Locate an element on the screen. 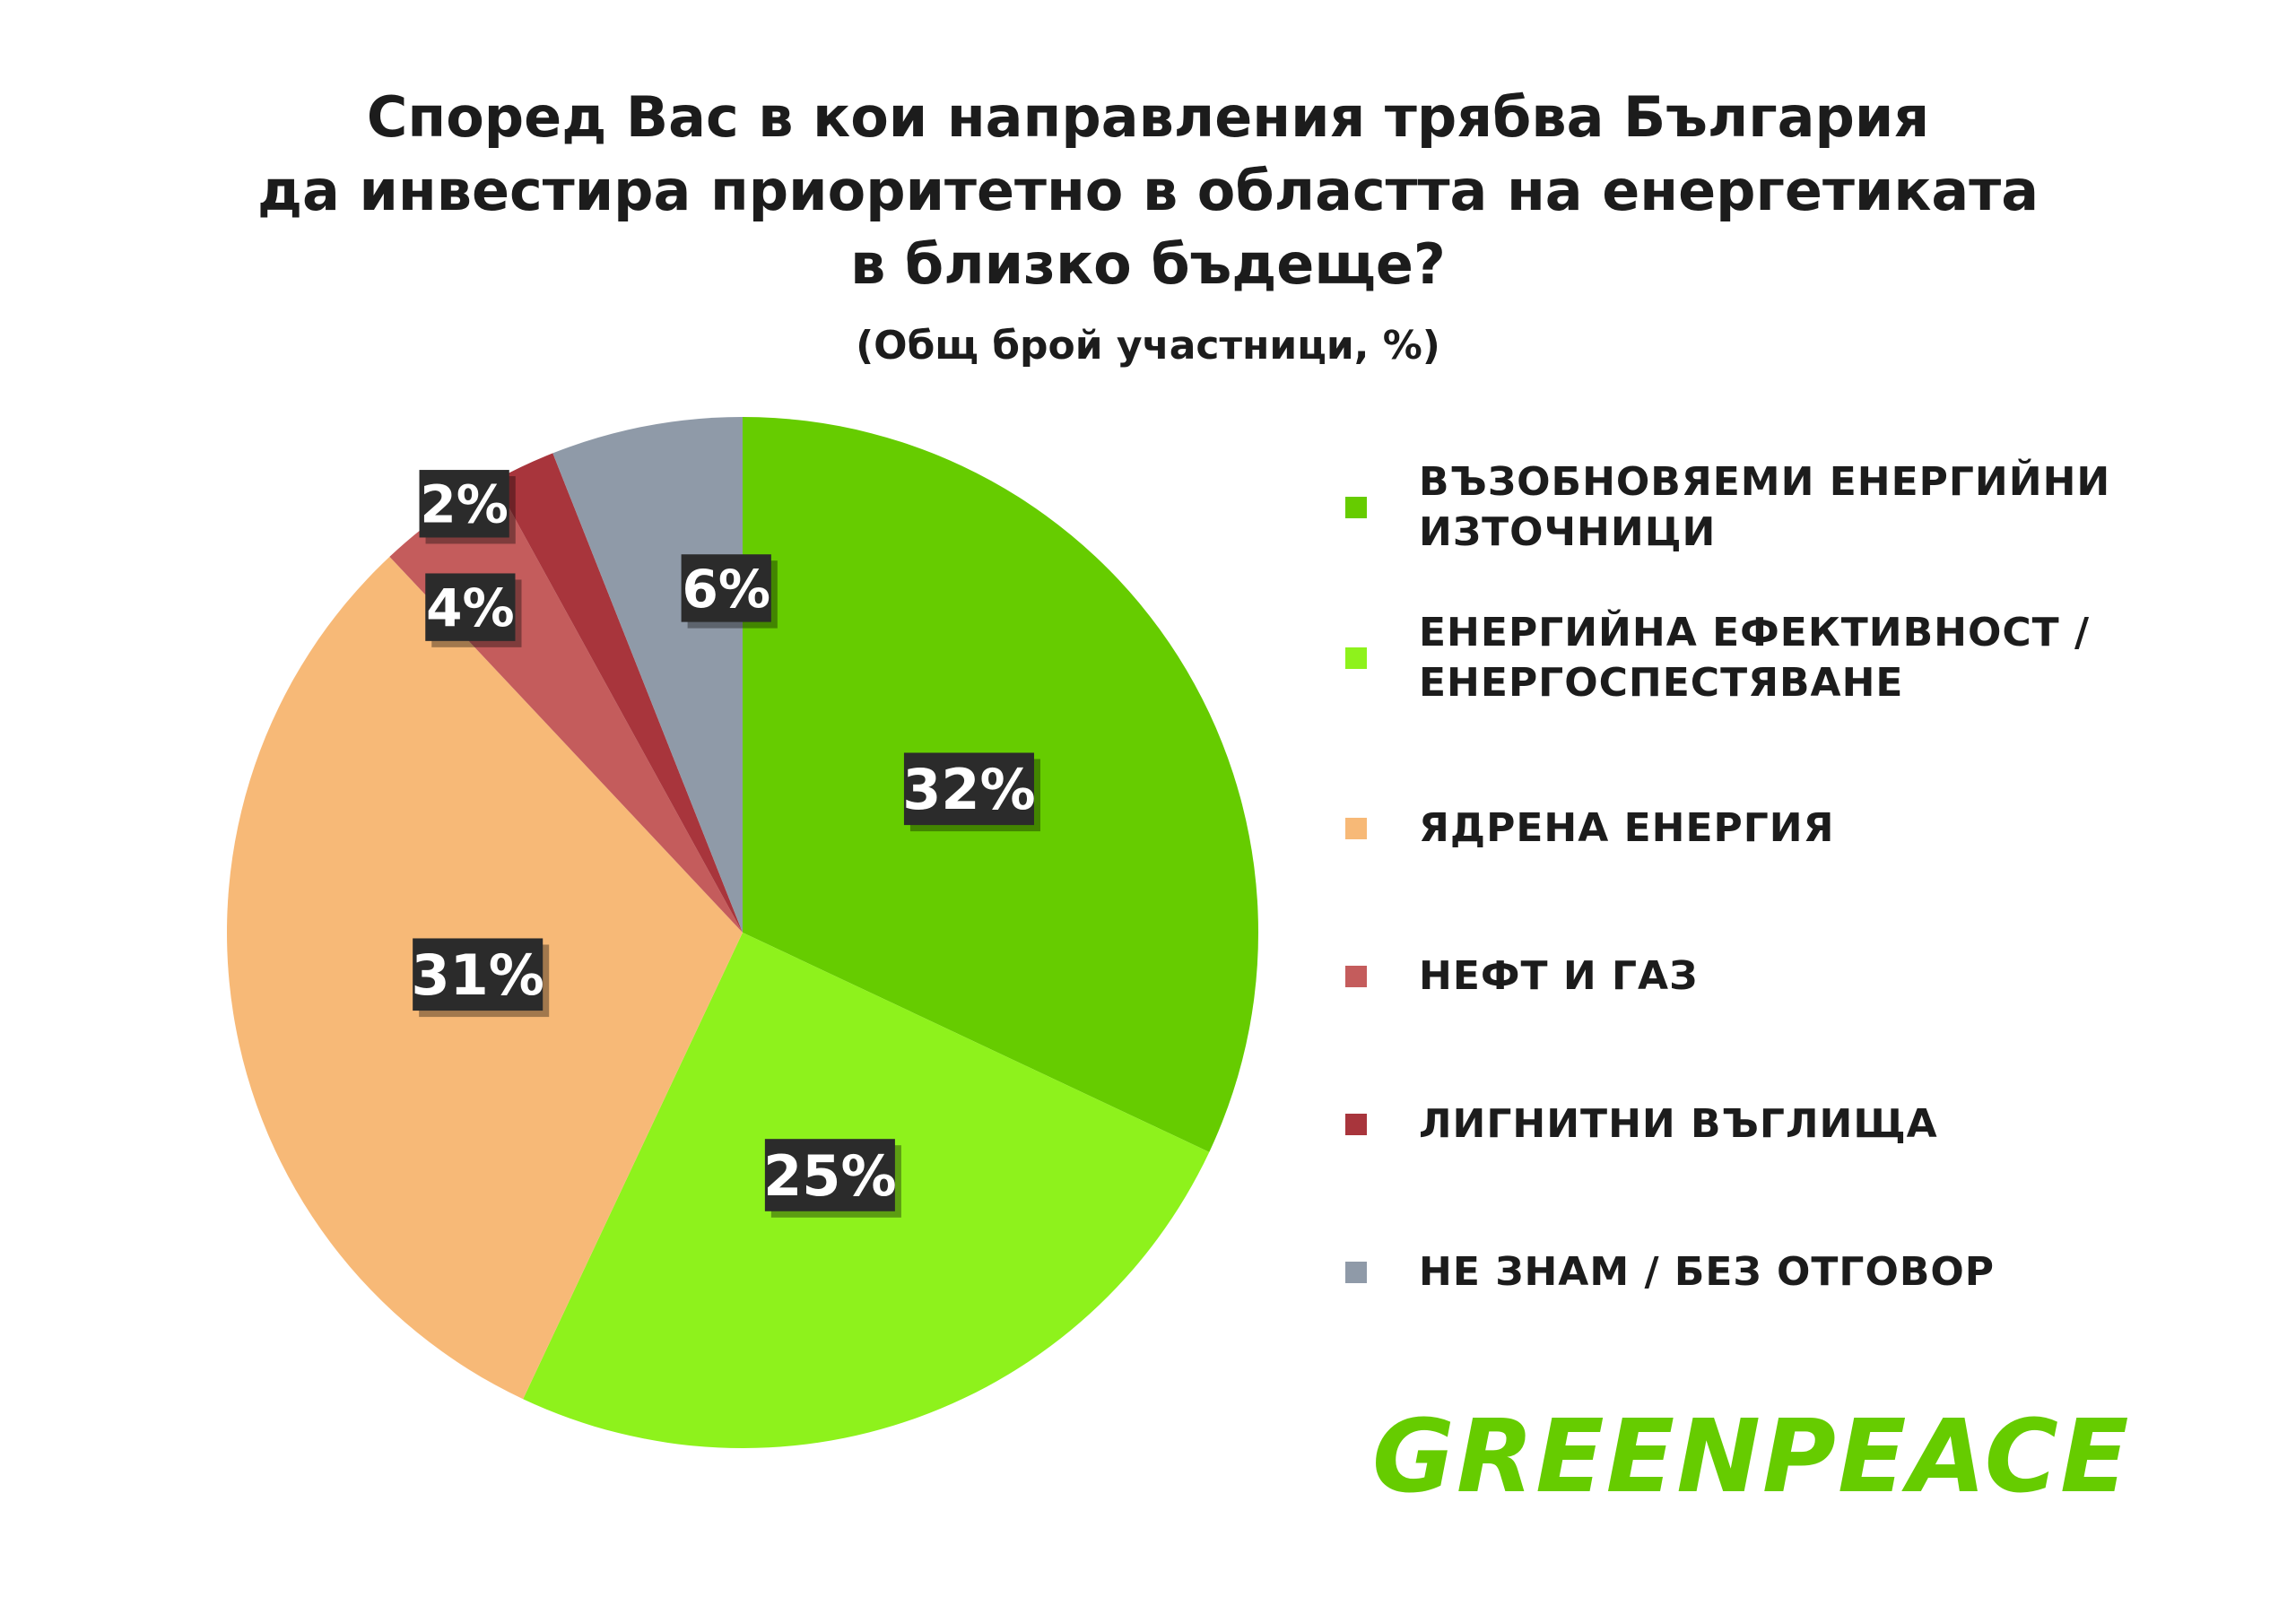 This screenshot has width=2296, height=1623. legend-swatch-efficiency is located at coordinates (1356, 658).